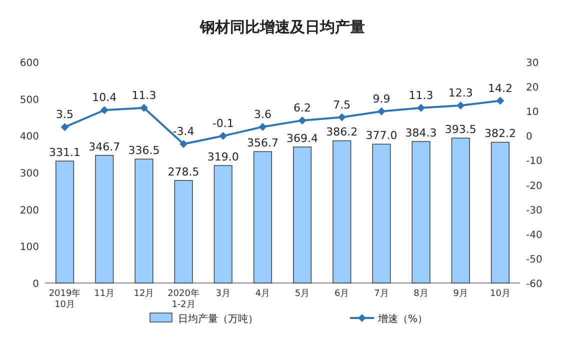 This screenshot has width=575, height=338. What do you see at coordinates (421, 133) in the screenshot?
I see `data-label: 384.3` at bounding box center [421, 133].